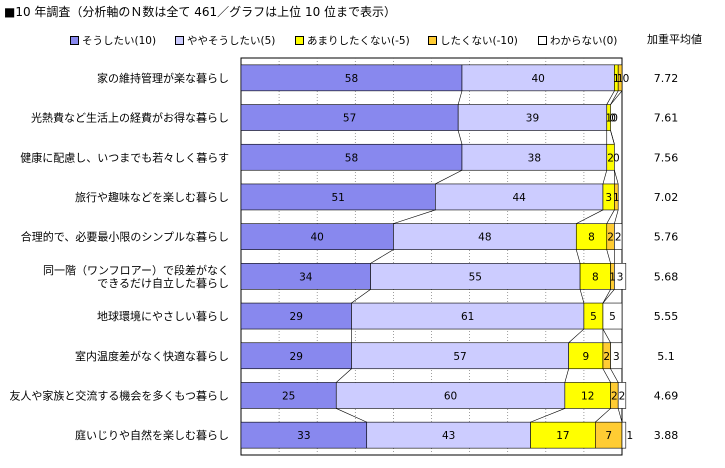  What do you see at coordinates (666, 435) in the screenshot?
I see `weighted-average-value: 3.88` at bounding box center [666, 435].